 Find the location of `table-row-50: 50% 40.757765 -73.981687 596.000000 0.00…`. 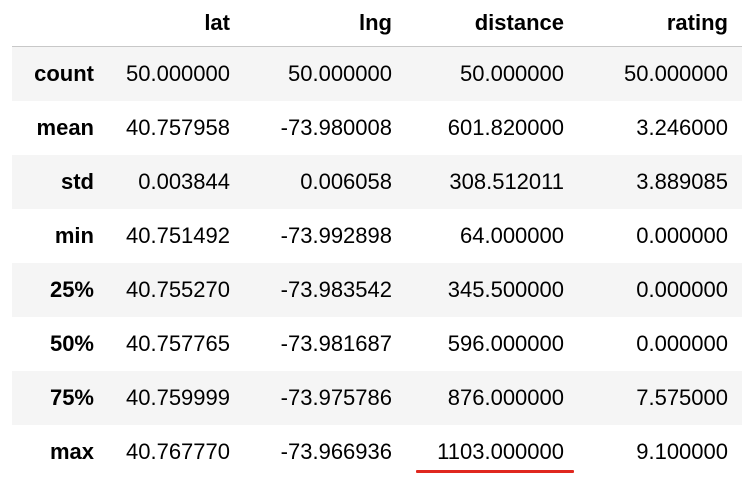

table-row-50: 50% 40.757765 -73.981687 596.000000 0.00… is located at coordinates (377, 344).